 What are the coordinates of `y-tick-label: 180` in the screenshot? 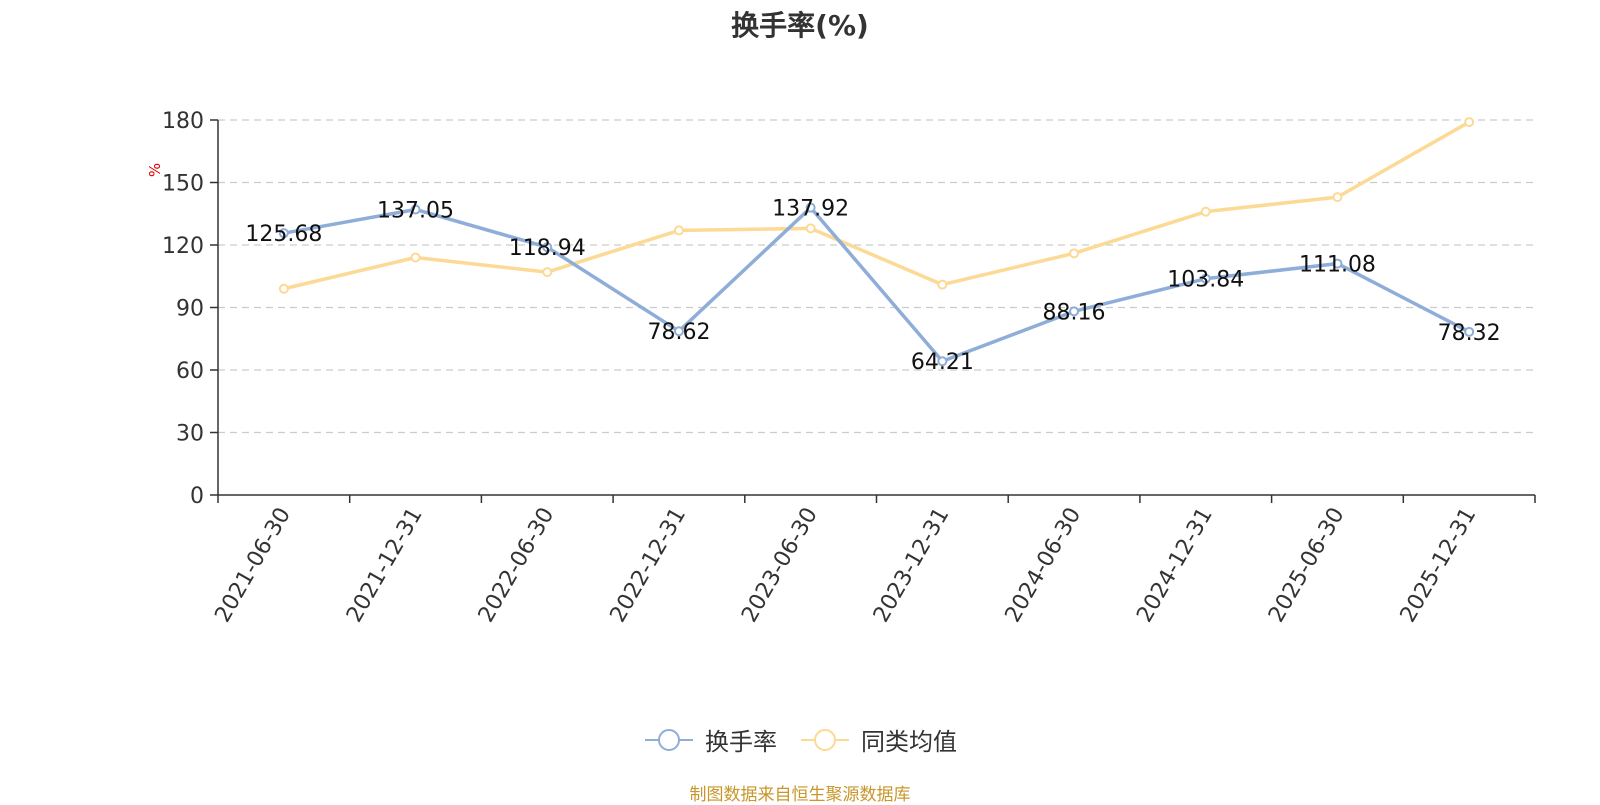 It's located at (183, 121).